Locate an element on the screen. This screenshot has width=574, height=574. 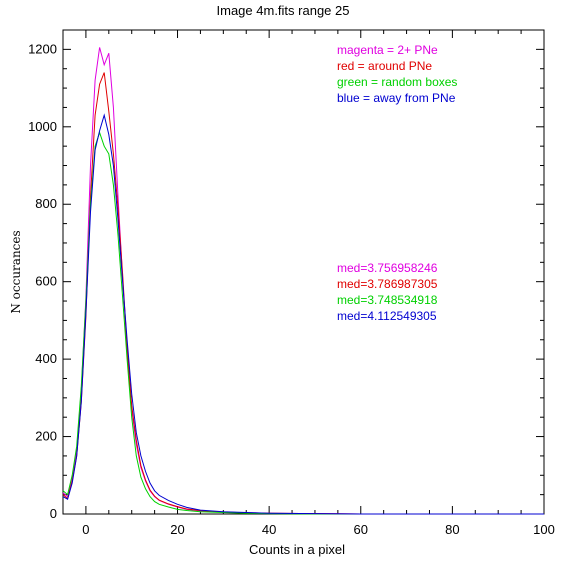
x-axis-label: Counts in a pixel is located at coordinates (297, 549).